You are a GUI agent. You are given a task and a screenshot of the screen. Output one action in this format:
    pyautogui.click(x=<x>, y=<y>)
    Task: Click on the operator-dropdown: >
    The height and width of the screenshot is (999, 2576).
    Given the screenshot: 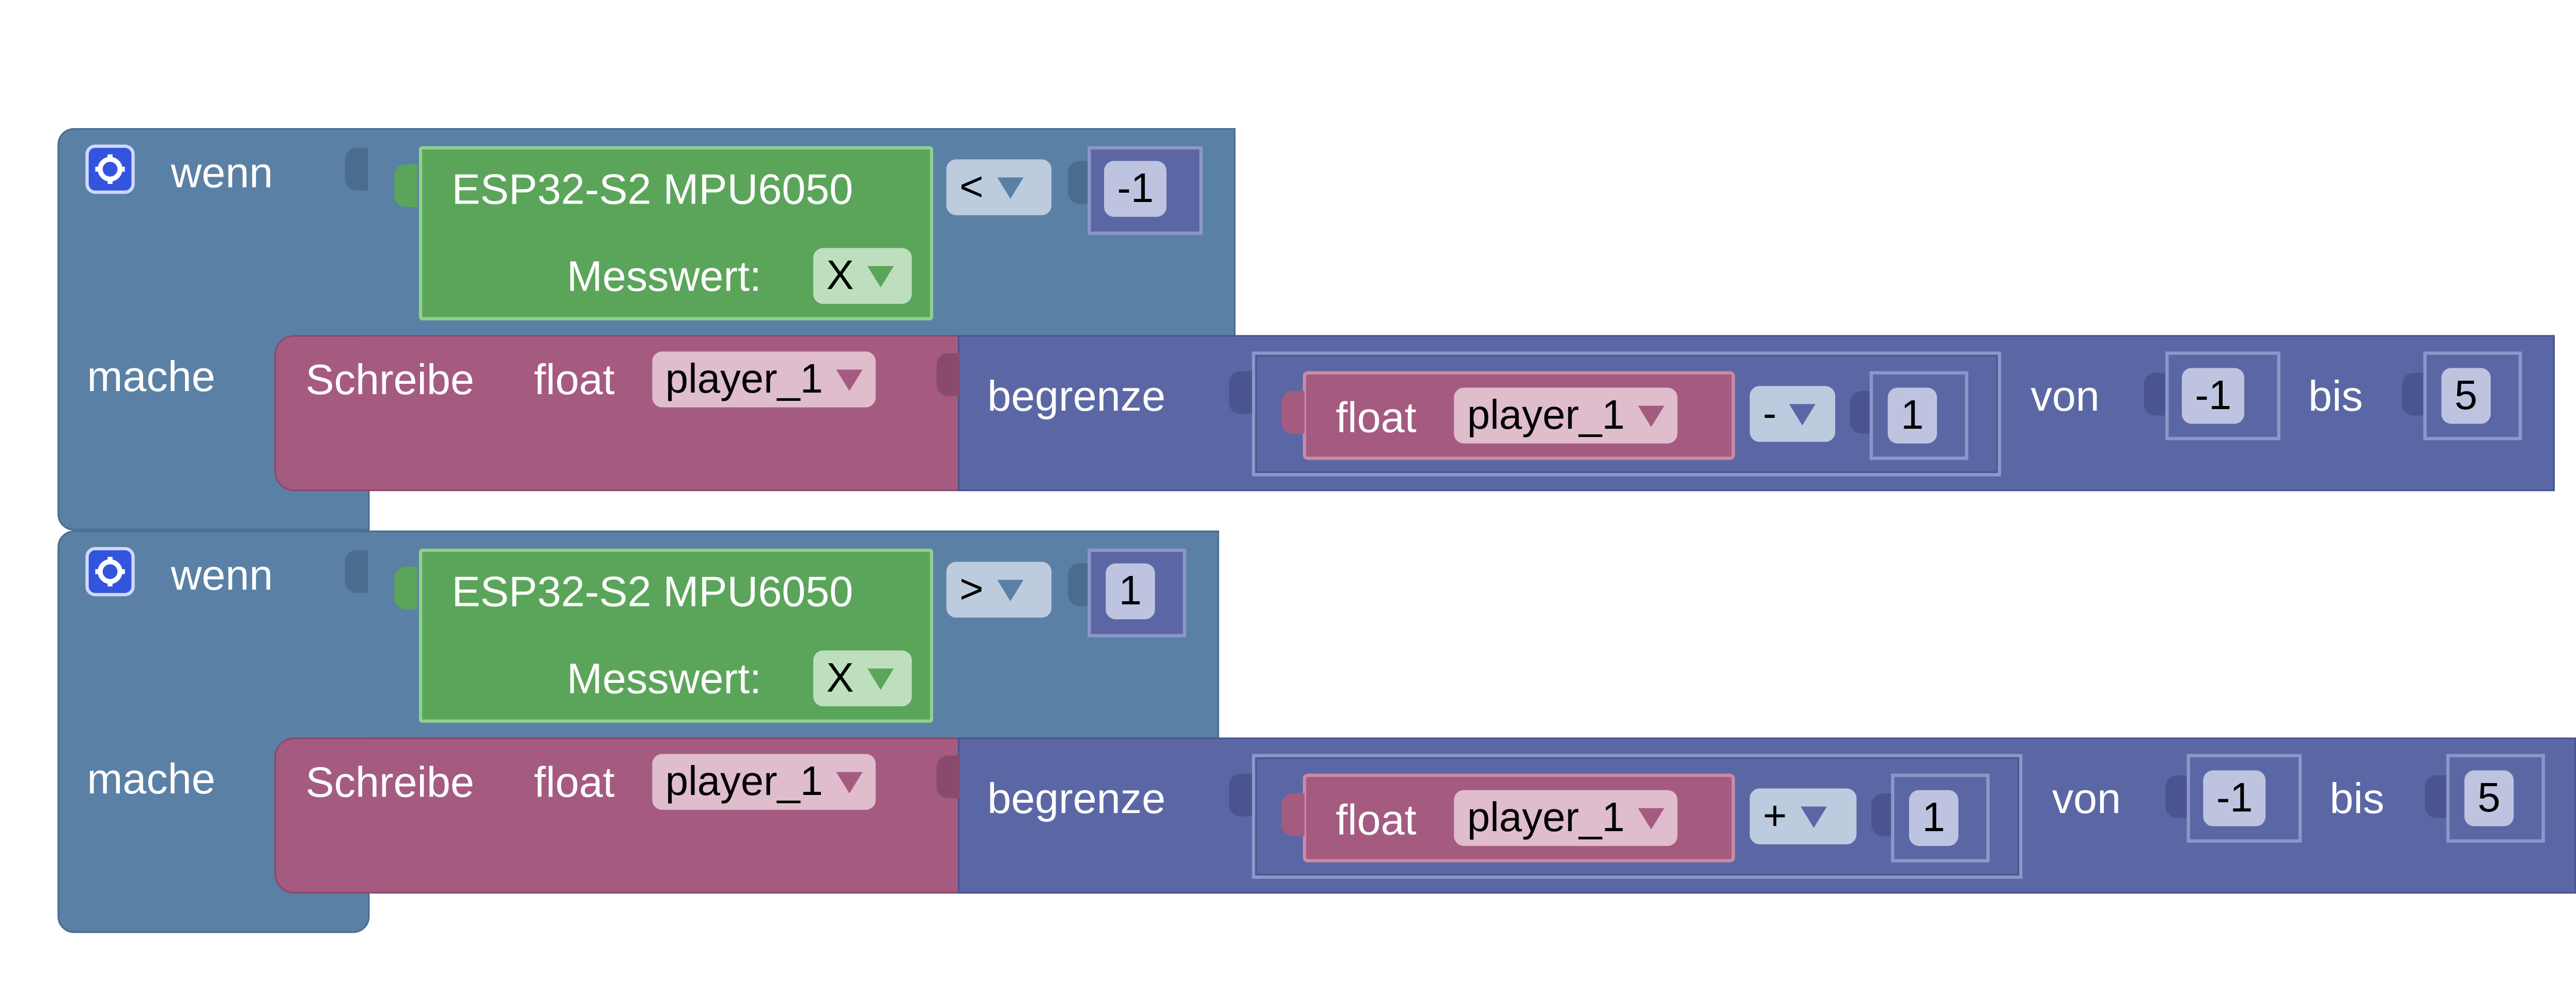 What is the action you would take?
    pyautogui.click(x=999, y=589)
    